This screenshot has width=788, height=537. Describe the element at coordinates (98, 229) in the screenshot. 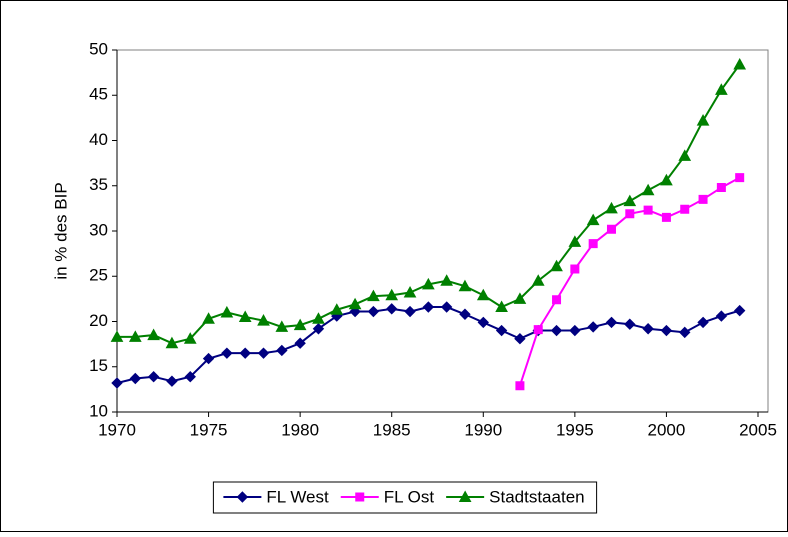

I see `y-tick-label: 30` at that location.